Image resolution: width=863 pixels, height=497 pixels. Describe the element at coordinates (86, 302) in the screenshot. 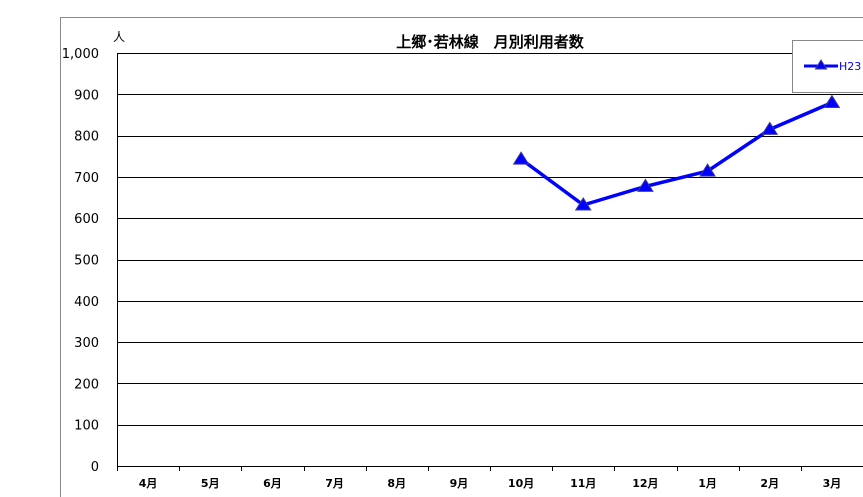

I see `y-tick-label: 400` at that location.